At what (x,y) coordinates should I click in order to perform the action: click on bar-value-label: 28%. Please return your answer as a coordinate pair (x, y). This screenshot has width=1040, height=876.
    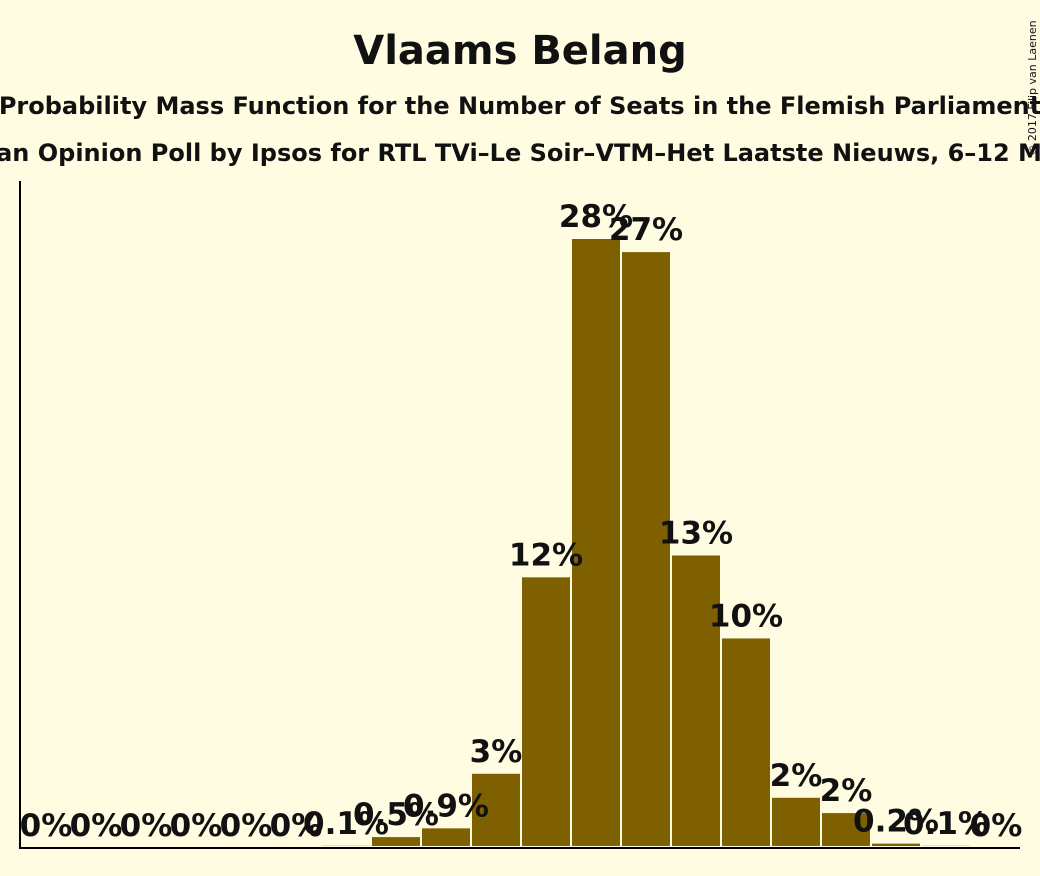
    Looking at the image, I should click on (596, 217).